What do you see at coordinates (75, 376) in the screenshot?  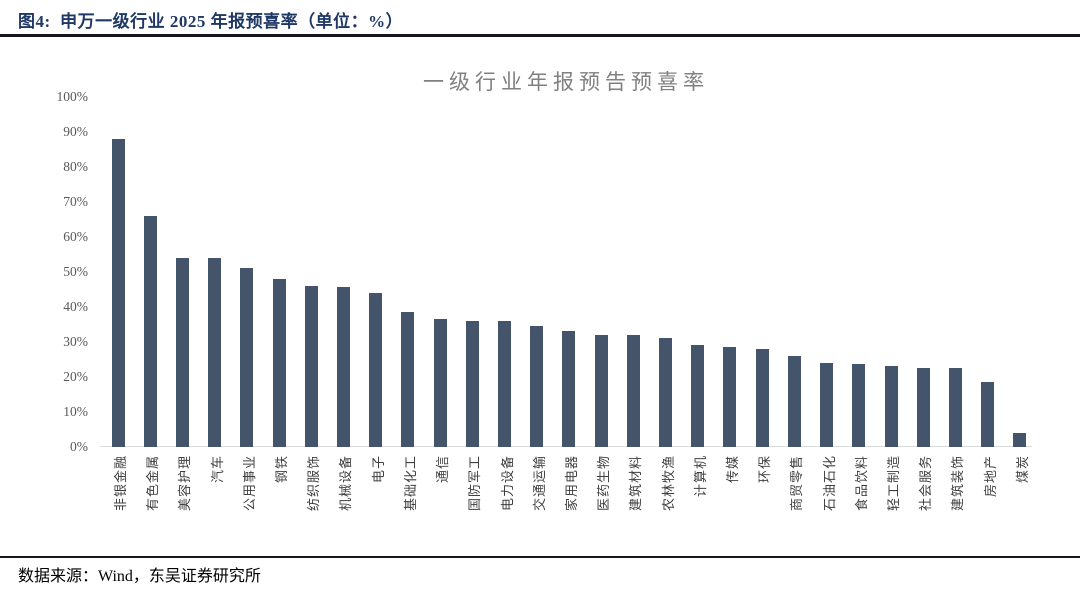 I see `y-axis-tick-label: 20%` at bounding box center [75, 376].